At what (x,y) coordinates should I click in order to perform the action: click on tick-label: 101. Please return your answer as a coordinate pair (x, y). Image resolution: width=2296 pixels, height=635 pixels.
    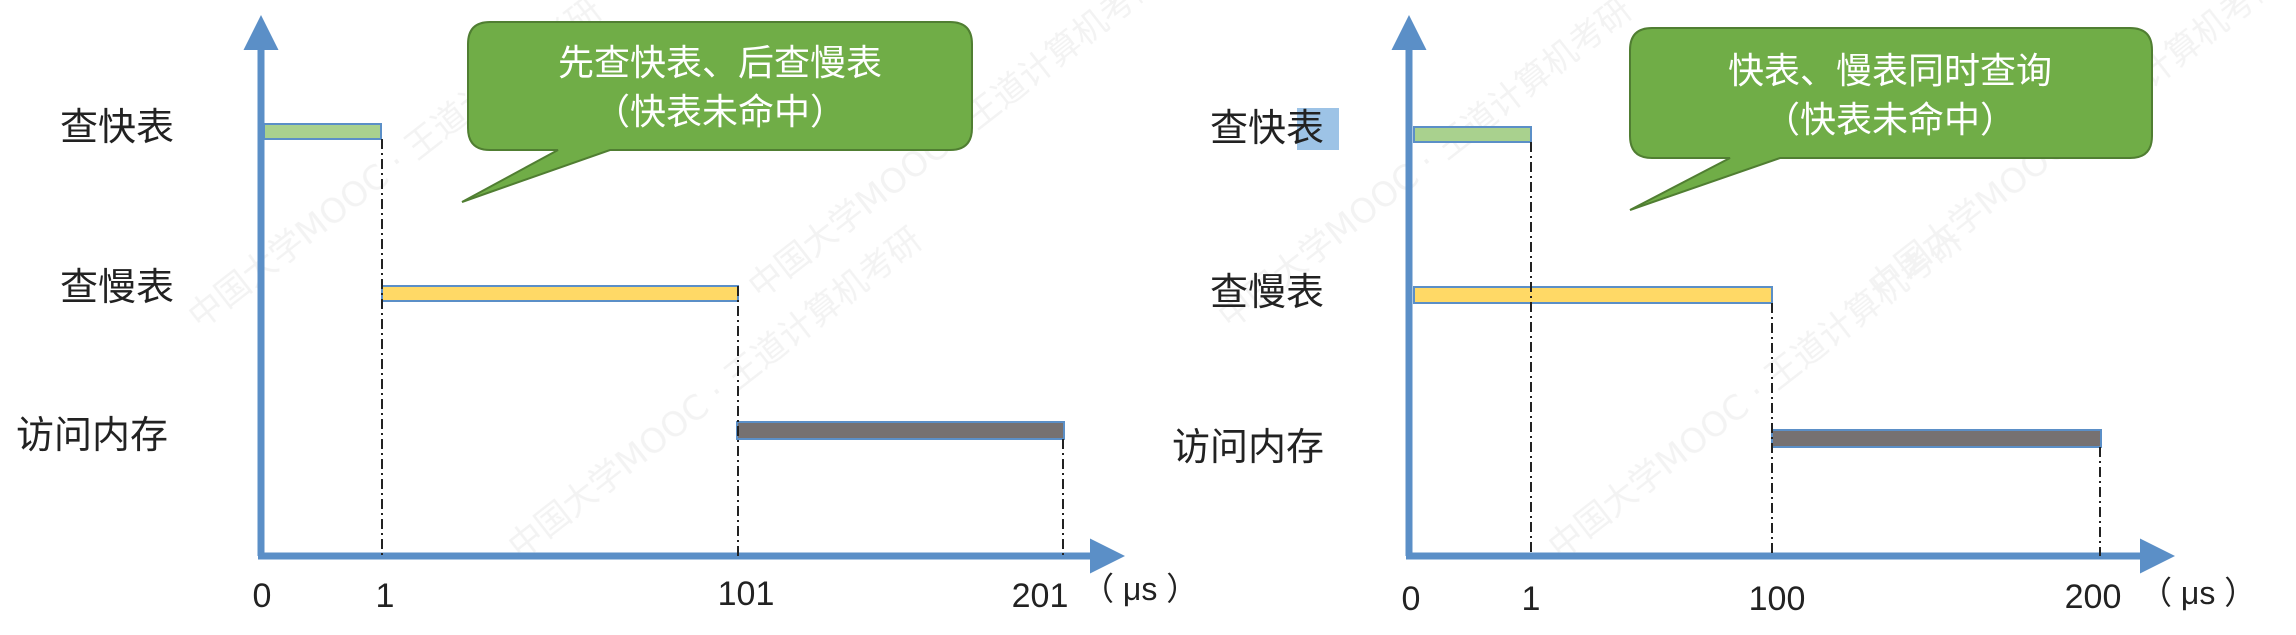
    Looking at the image, I should click on (746, 594).